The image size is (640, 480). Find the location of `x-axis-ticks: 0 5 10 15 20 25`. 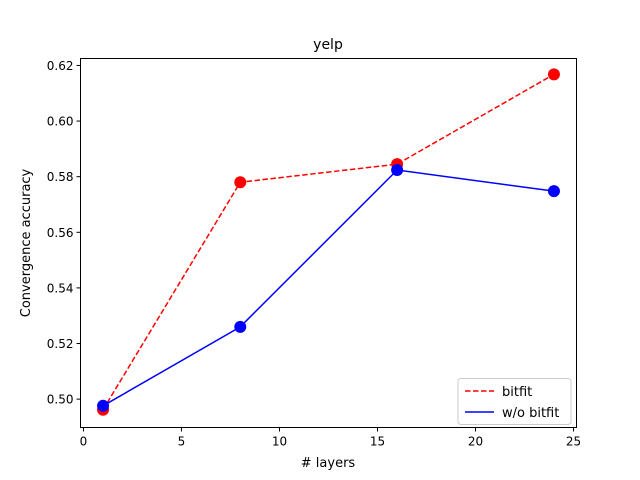

x-axis-ticks: 0 5 10 15 20 25 is located at coordinates (330, 438).